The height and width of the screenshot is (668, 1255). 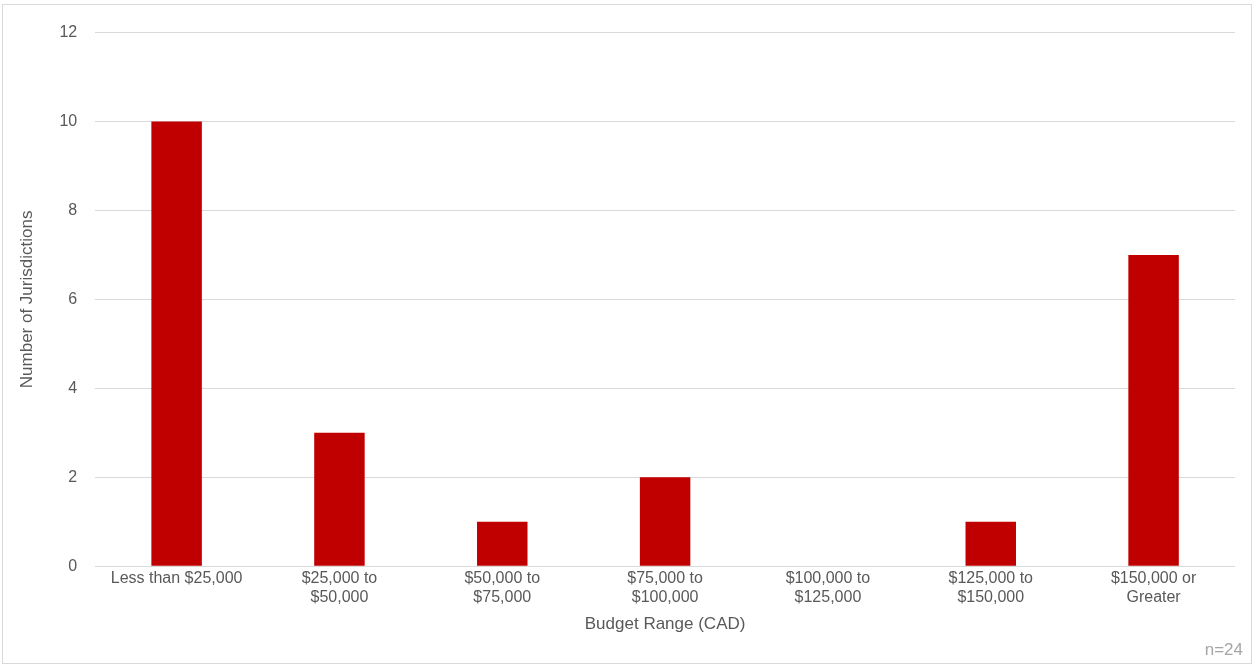 What do you see at coordinates (68, 120) in the screenshot?
I see `y-tick-label: 10` at bounding box center [68, 120].